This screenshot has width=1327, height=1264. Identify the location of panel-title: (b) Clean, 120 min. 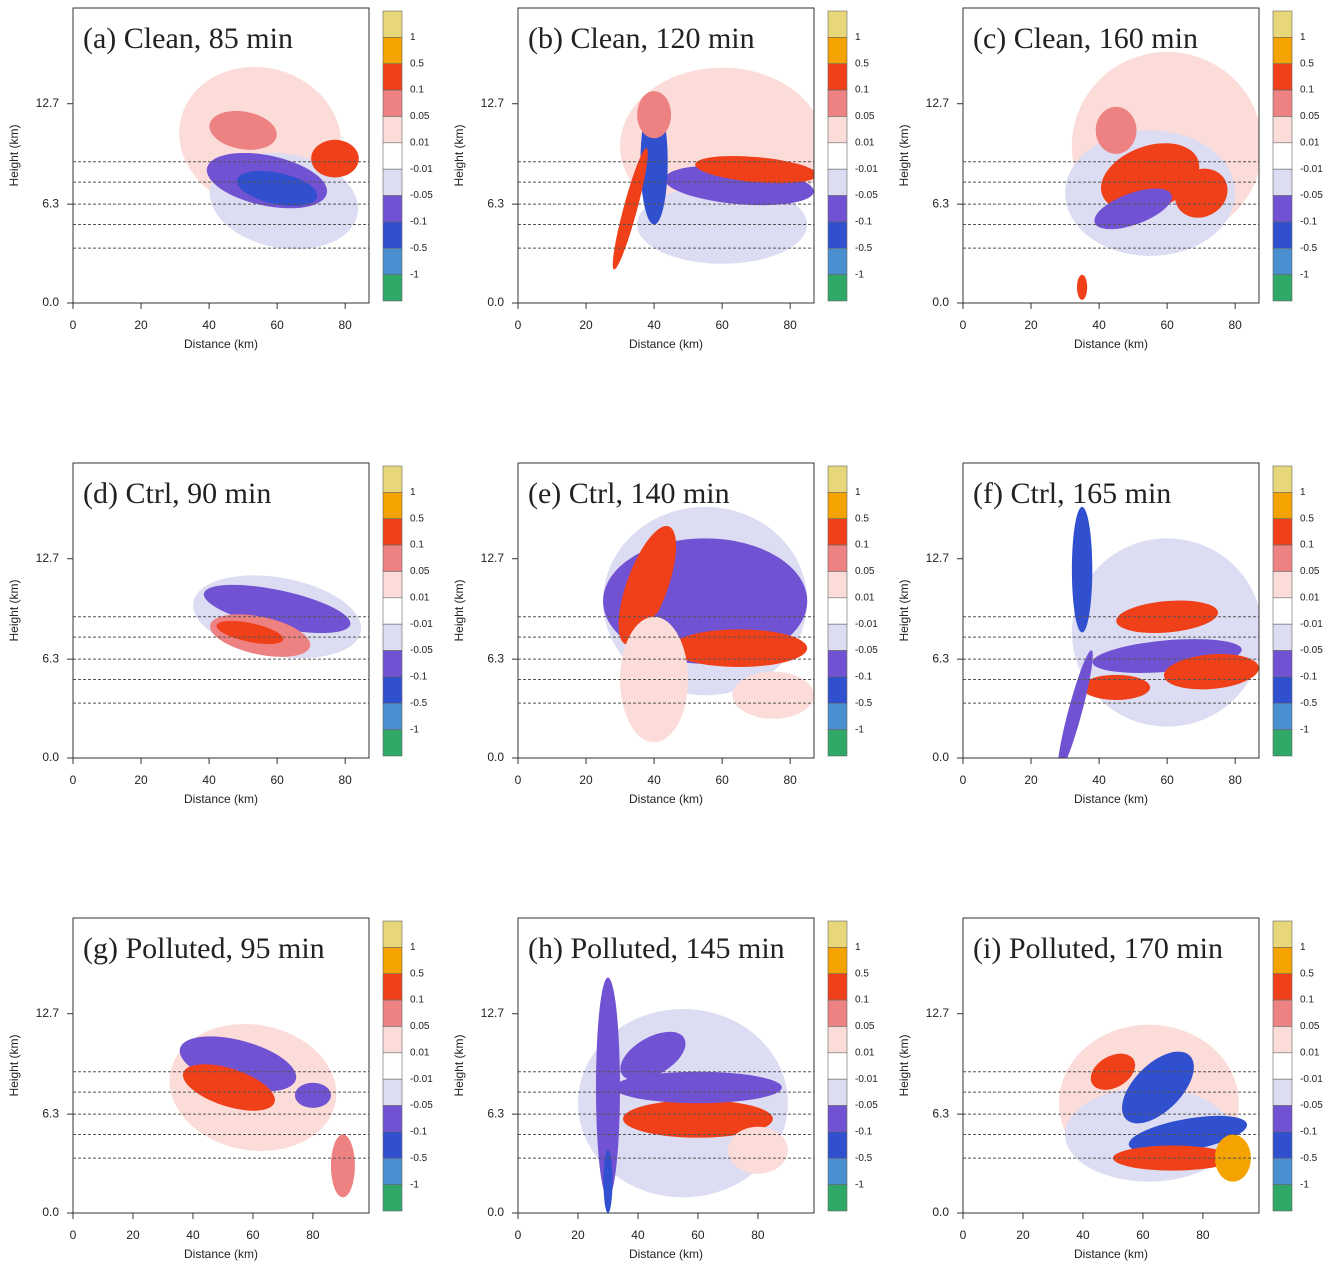
(641, 38).